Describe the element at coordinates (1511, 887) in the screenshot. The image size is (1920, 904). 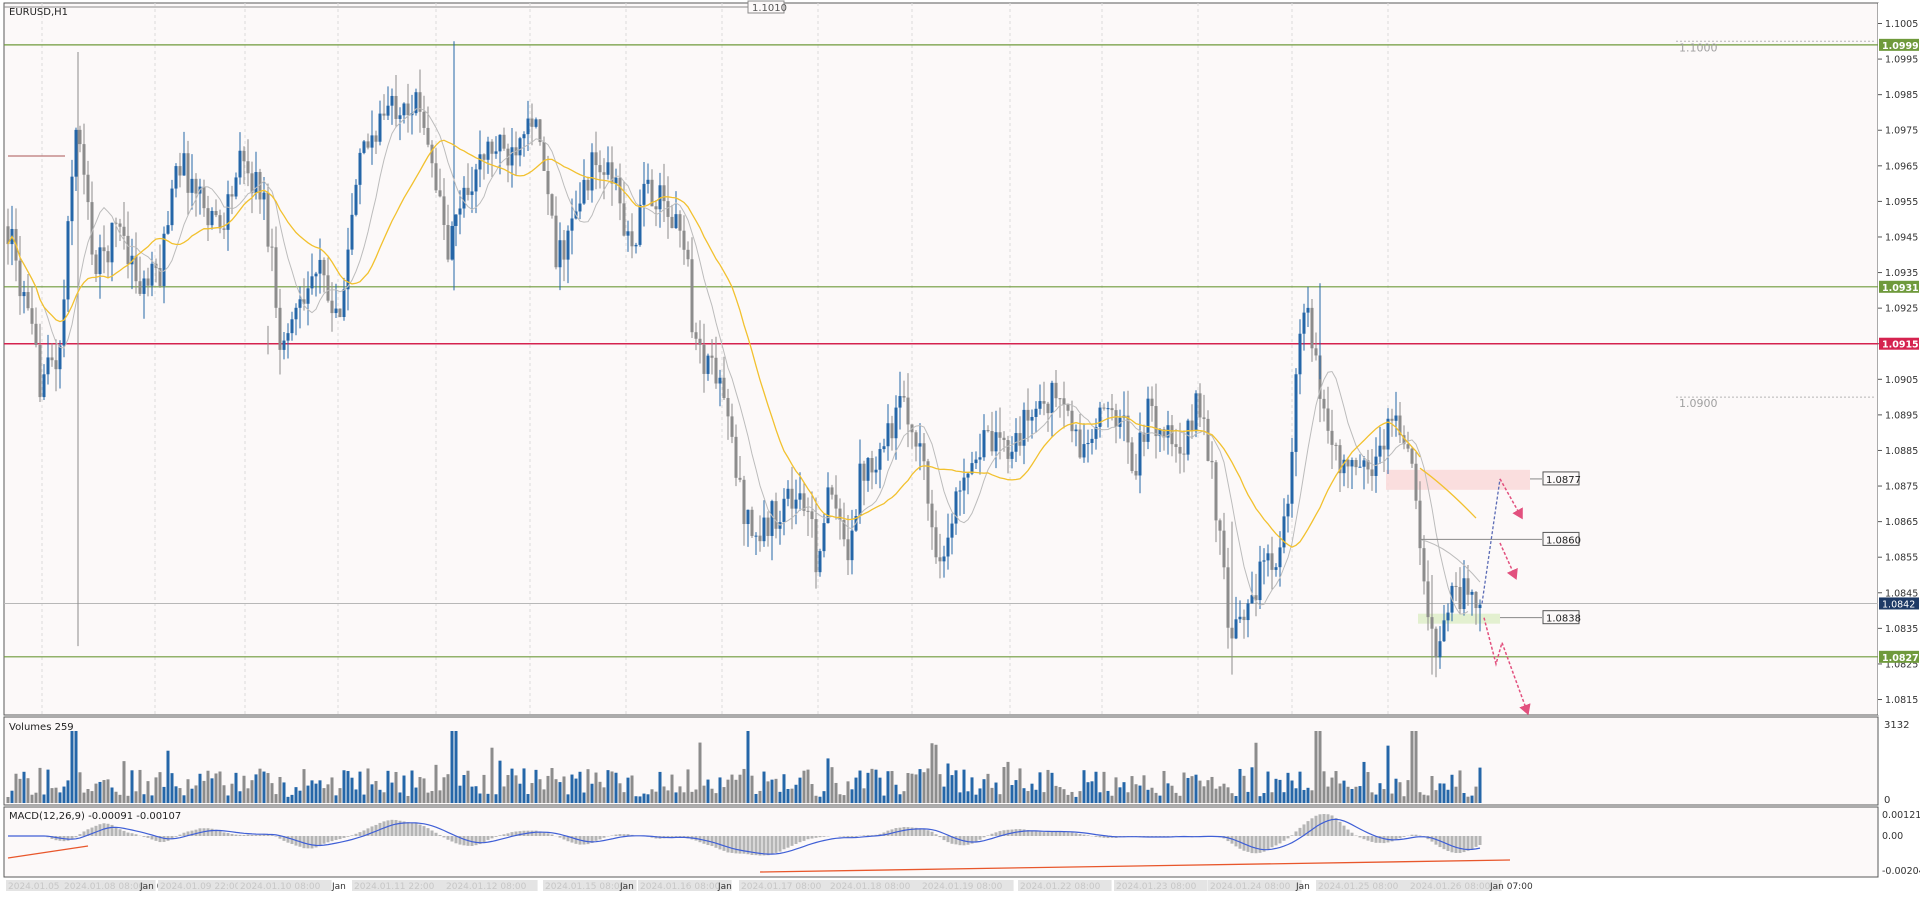
I see `time-label: Jan 07:00` at that location.